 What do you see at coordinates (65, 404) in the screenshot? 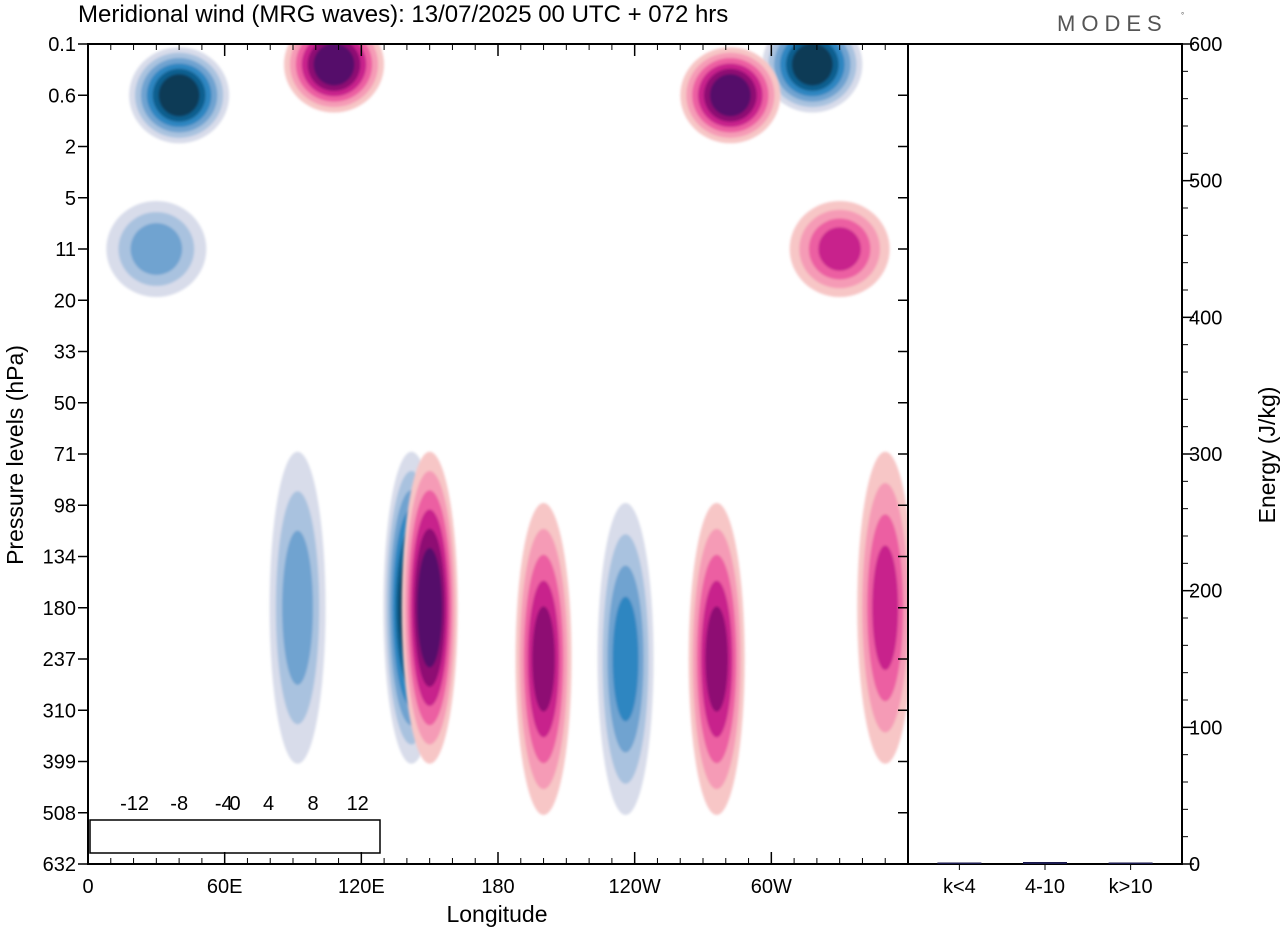
I see `y-tick-label: 50` at bounding box center [65, 404].